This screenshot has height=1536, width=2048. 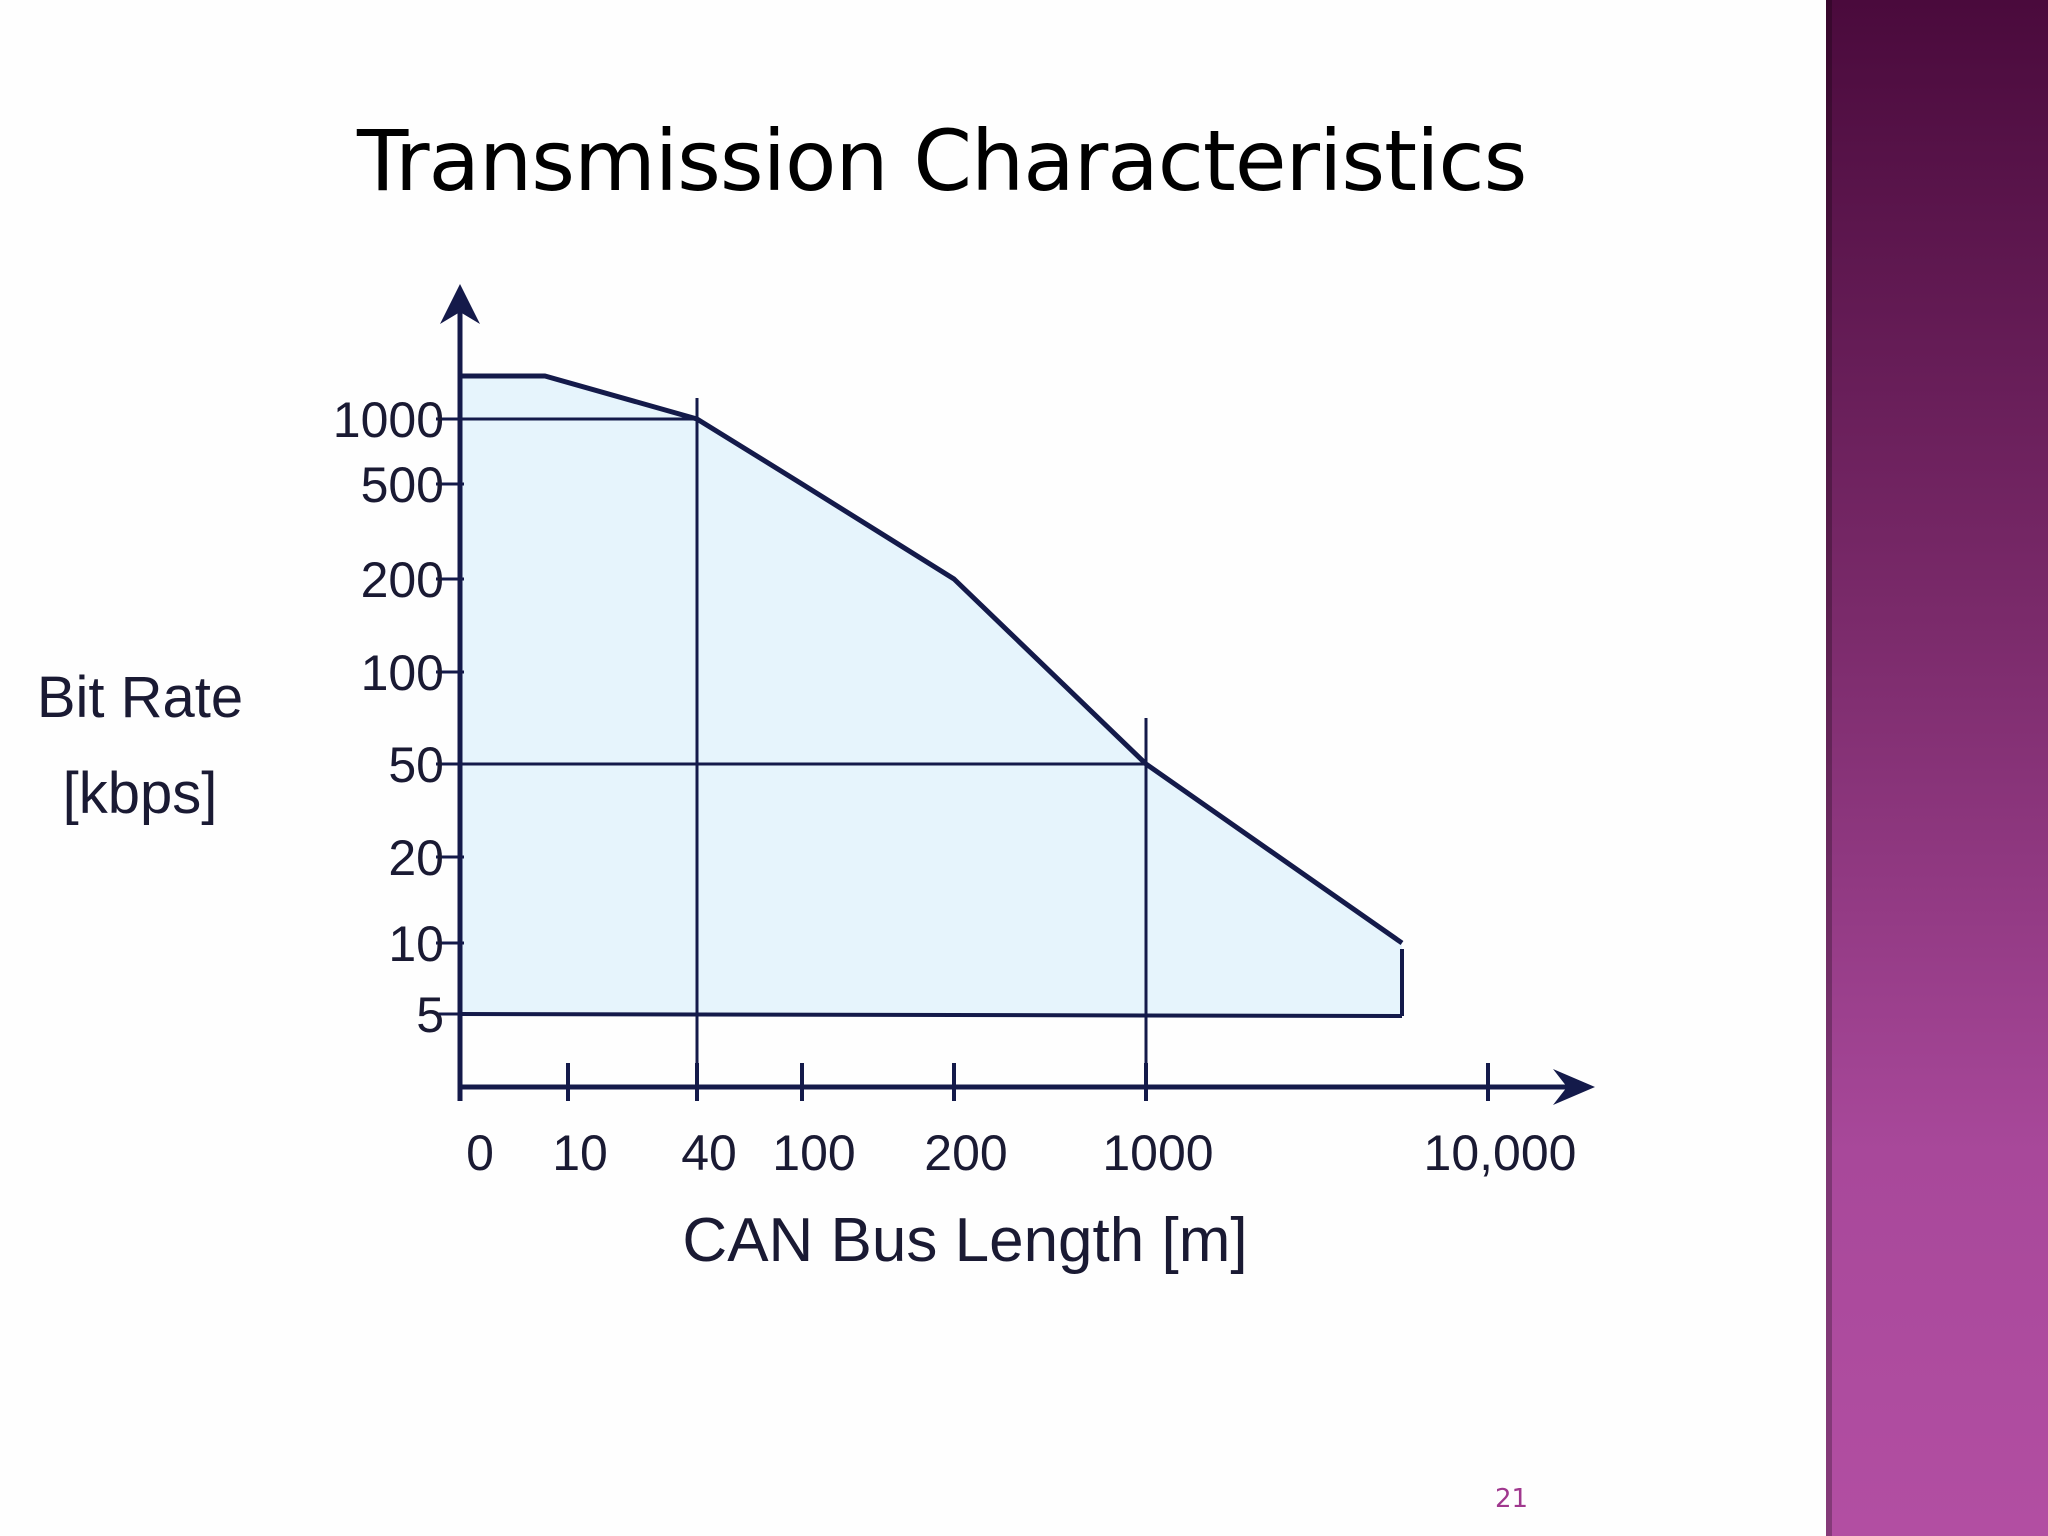 What do you see at coordinates (480, 1153) in the screenshot?
I see `x-tick-label: 0` at bounding box center [480, 1153].